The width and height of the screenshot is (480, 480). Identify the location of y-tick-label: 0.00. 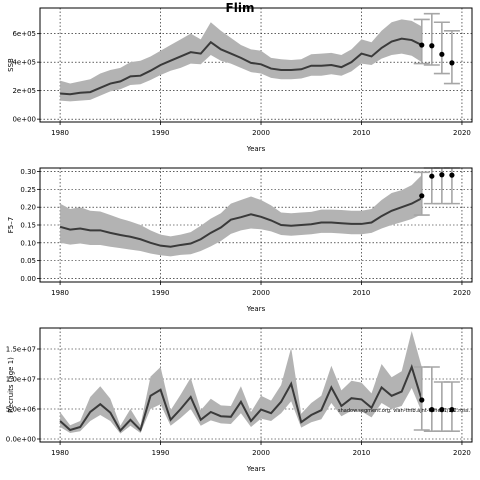
(28, 279).